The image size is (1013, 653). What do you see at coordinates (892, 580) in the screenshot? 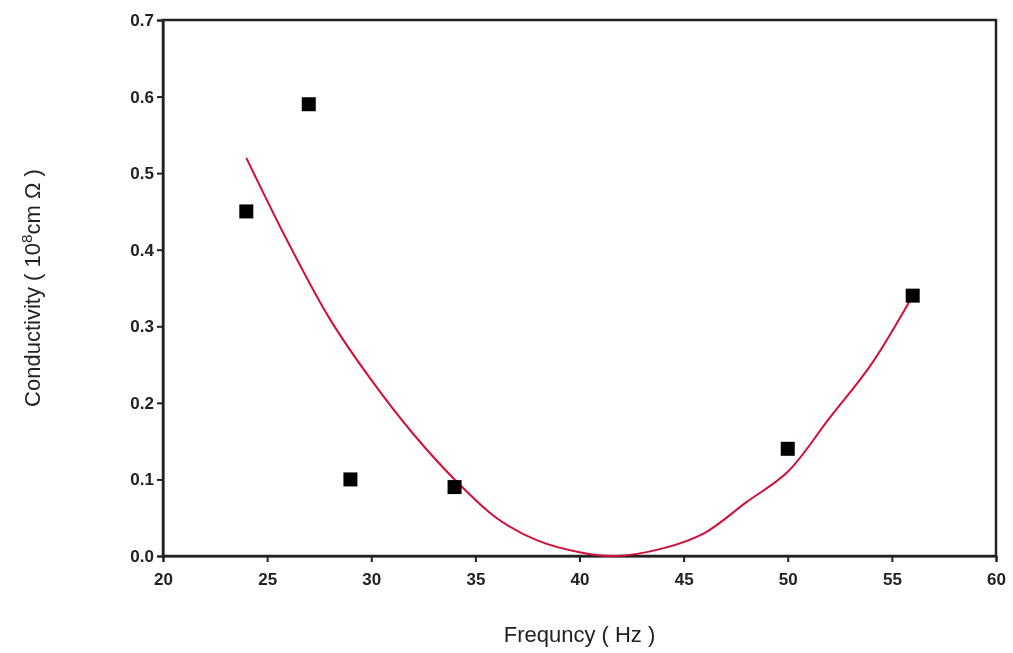
I see `x-tick-label: 55` at bounding box center [892, 580].